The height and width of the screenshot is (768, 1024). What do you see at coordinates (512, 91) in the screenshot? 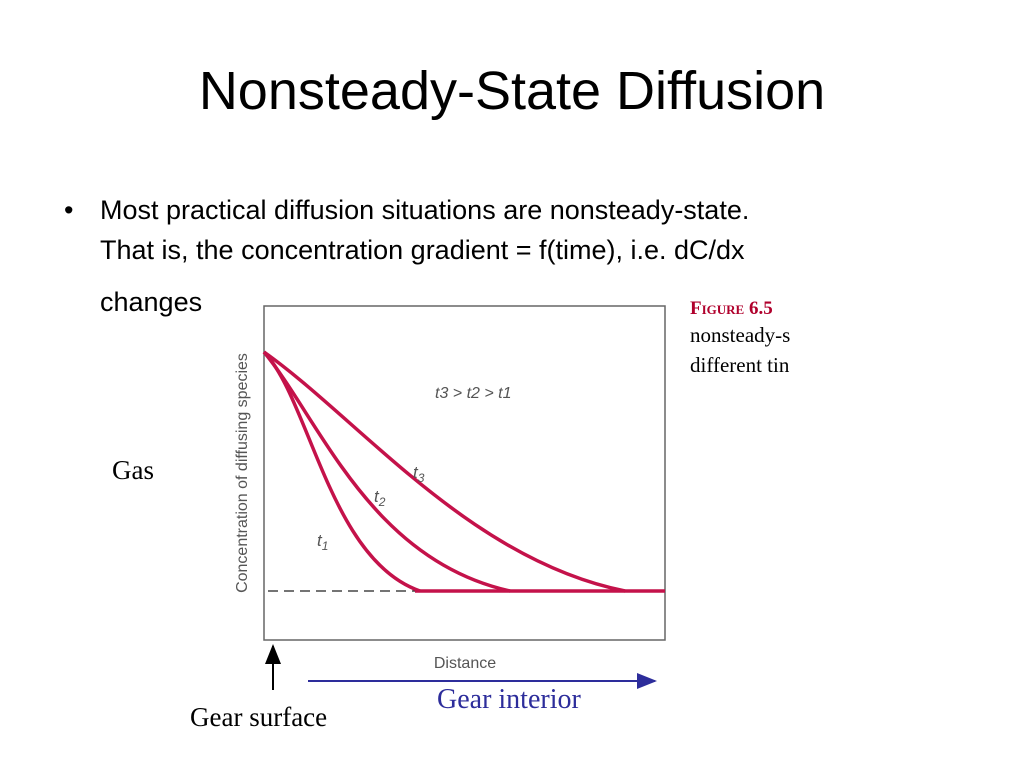
I see `slide-title: Nonsteady-State Diffusion` at bounding box center [512, 91].